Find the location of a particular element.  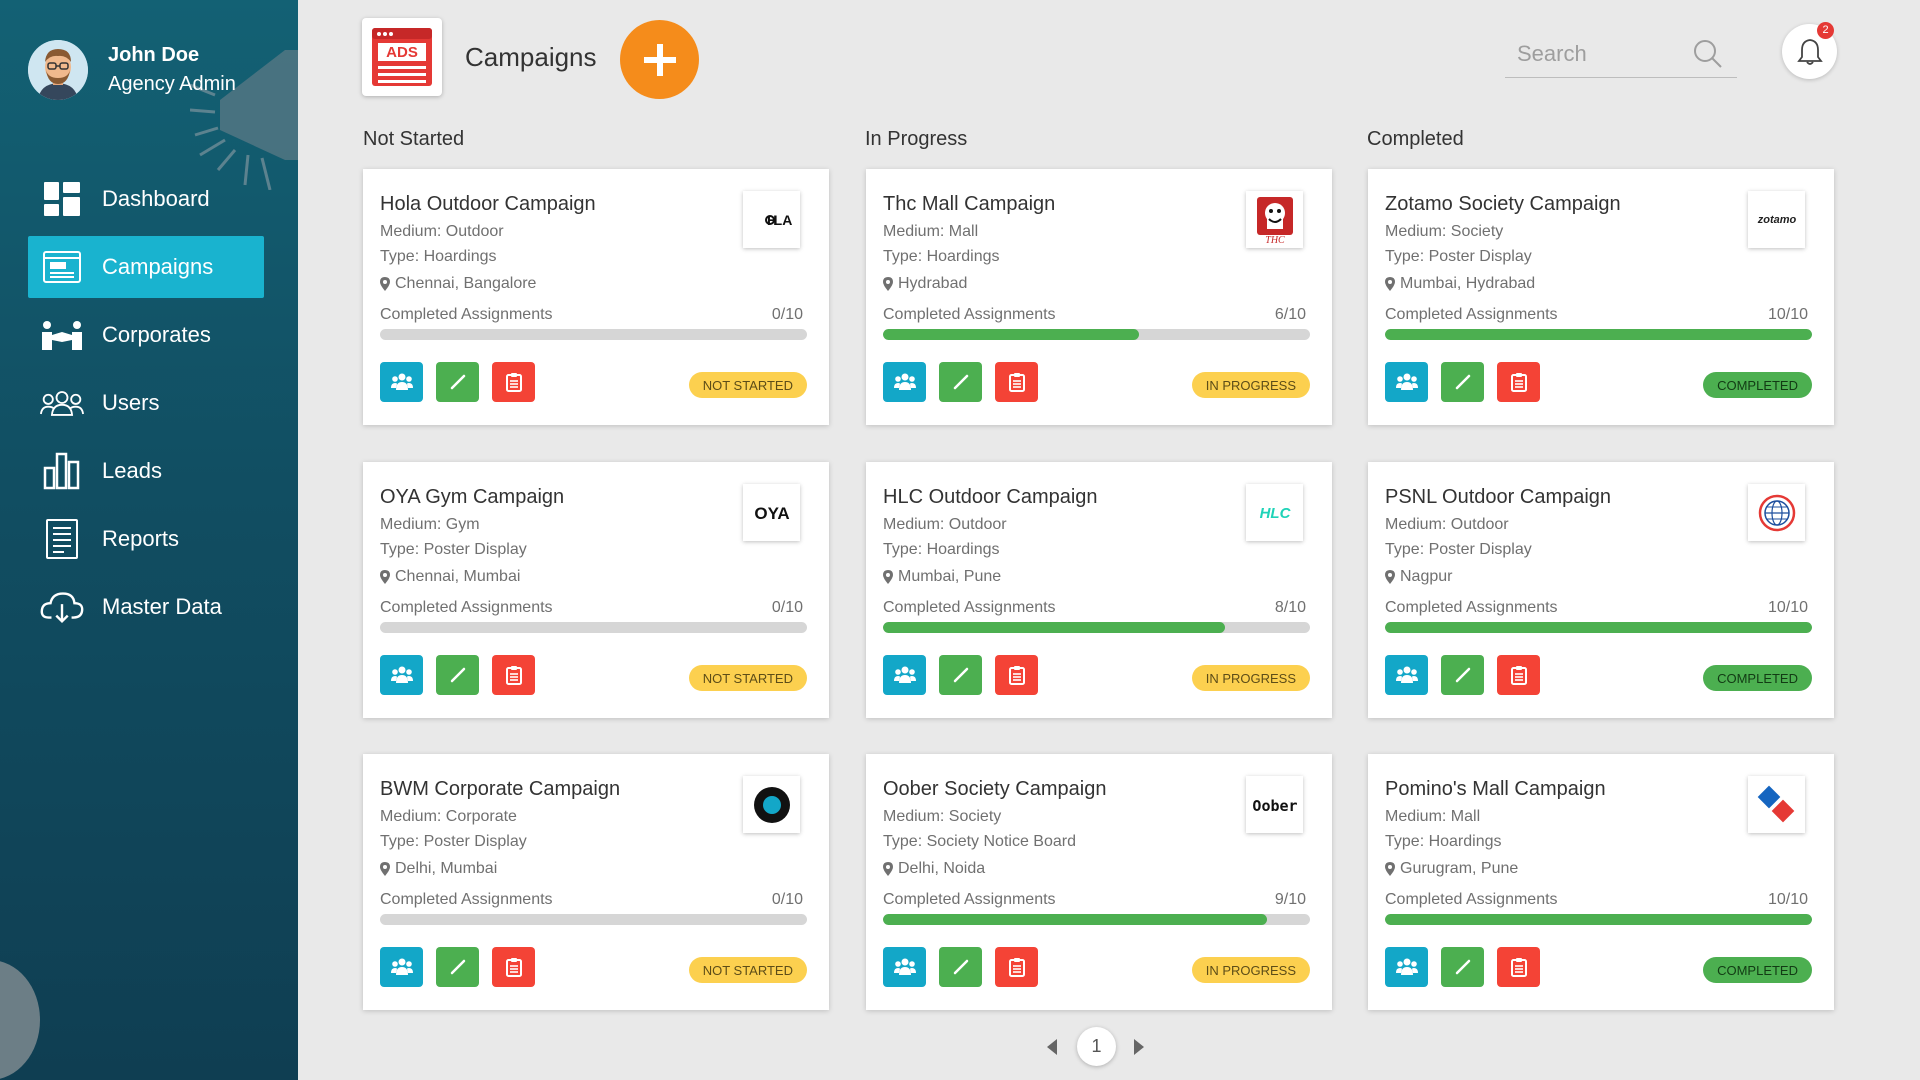

campaign-name: PSNL Outdoor Campaign is located at coordinates (1498, 497).